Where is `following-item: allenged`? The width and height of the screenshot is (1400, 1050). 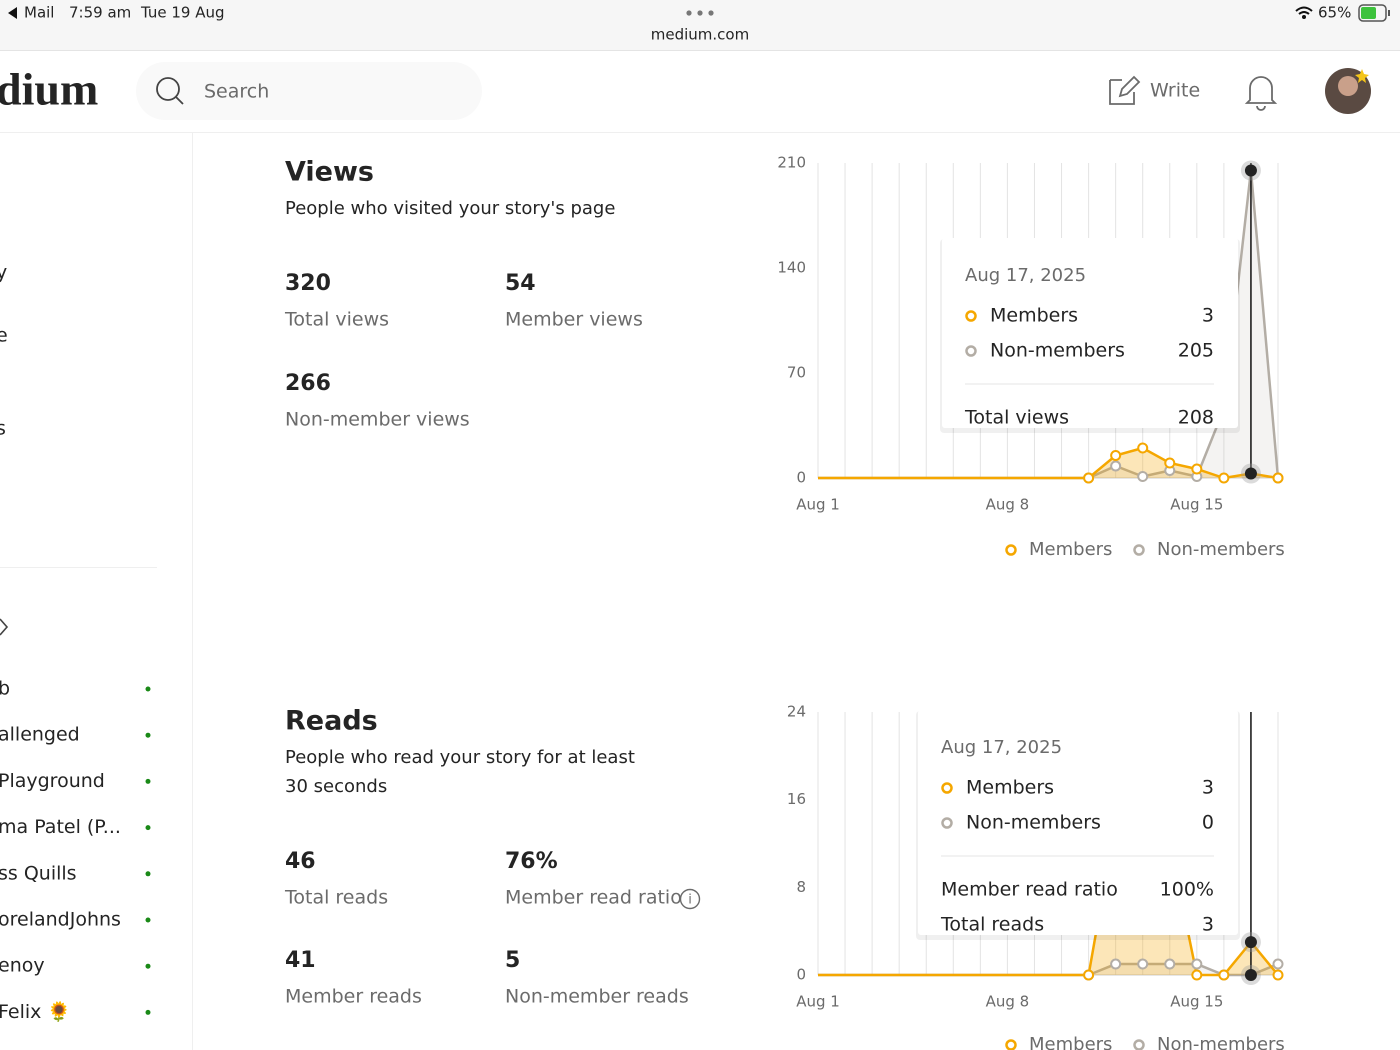 following-item: allenged is located at coordinates (40, 735).